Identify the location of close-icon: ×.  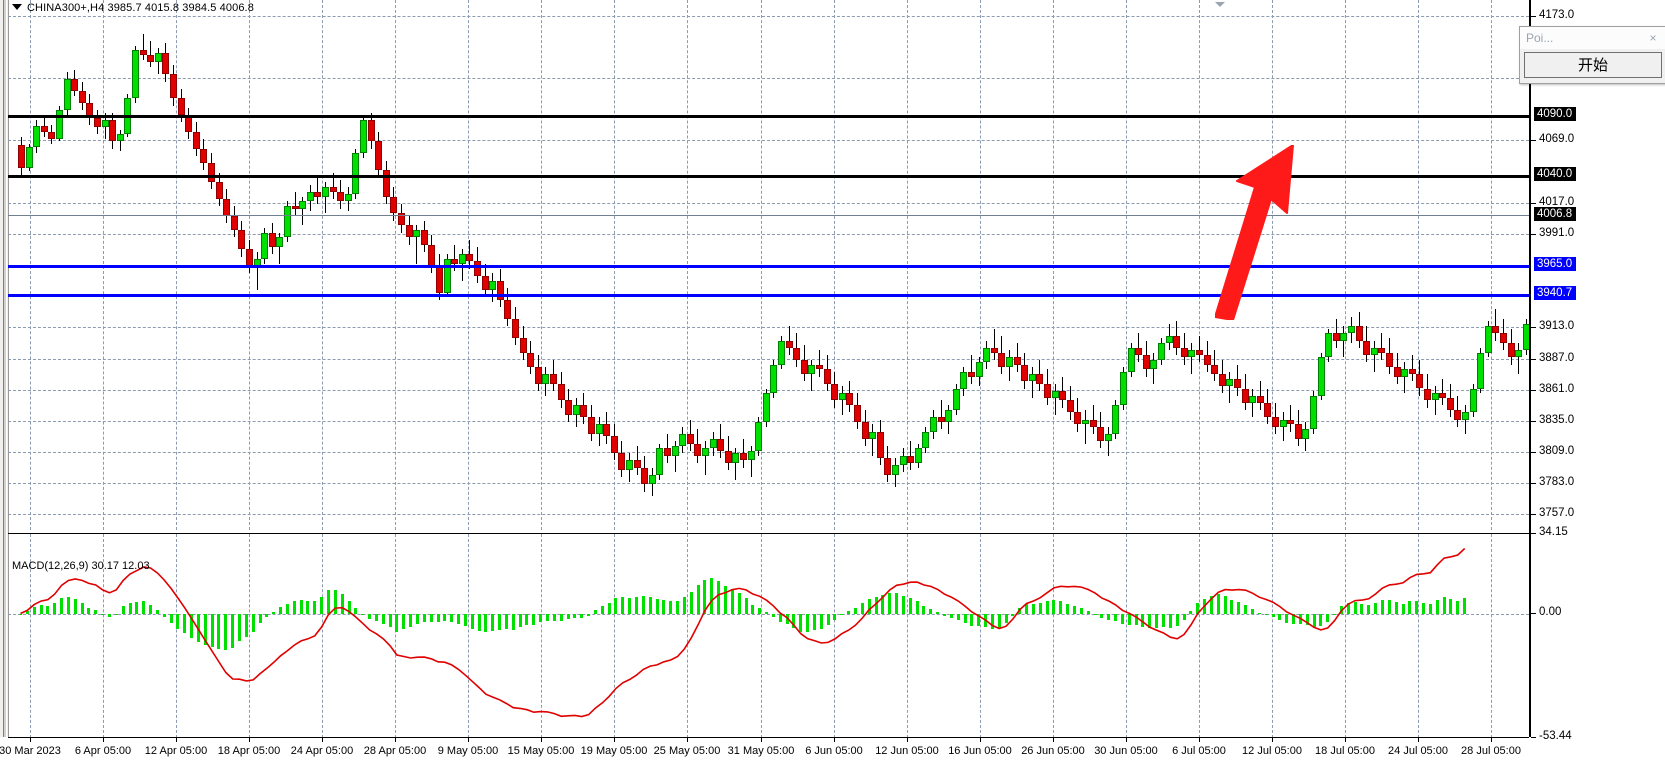
(1653, 38).